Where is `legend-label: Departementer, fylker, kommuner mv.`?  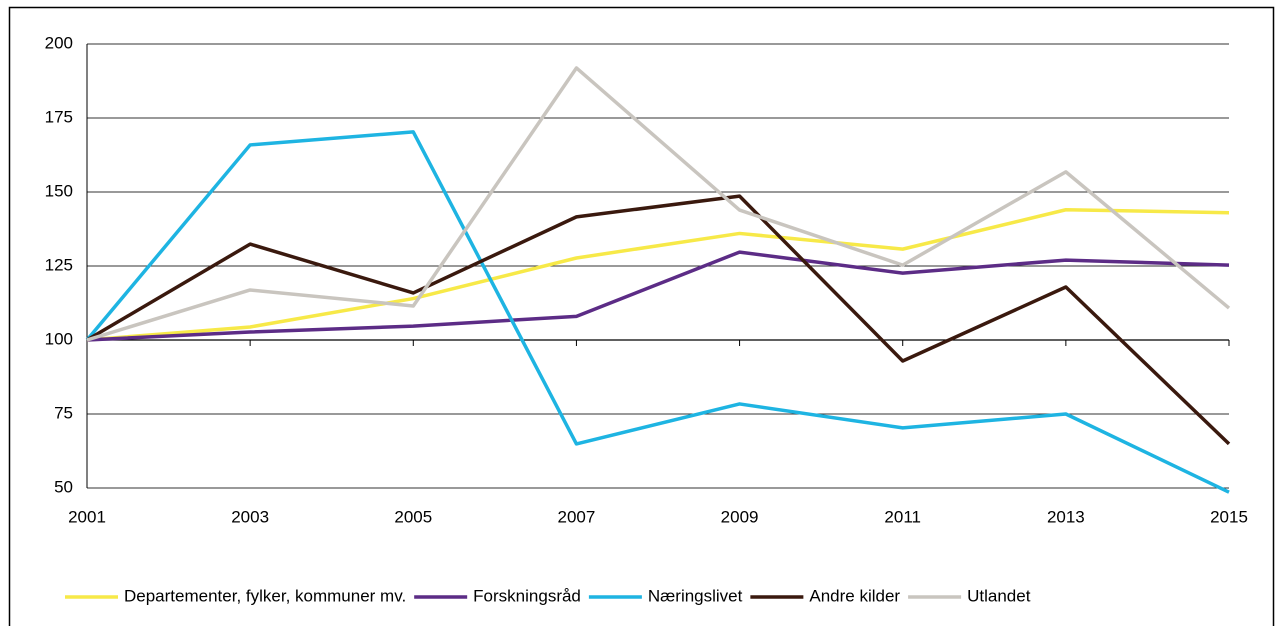 legend-label: Departementer, fylker, kommuner mv. is located at coordinates (265, 595).